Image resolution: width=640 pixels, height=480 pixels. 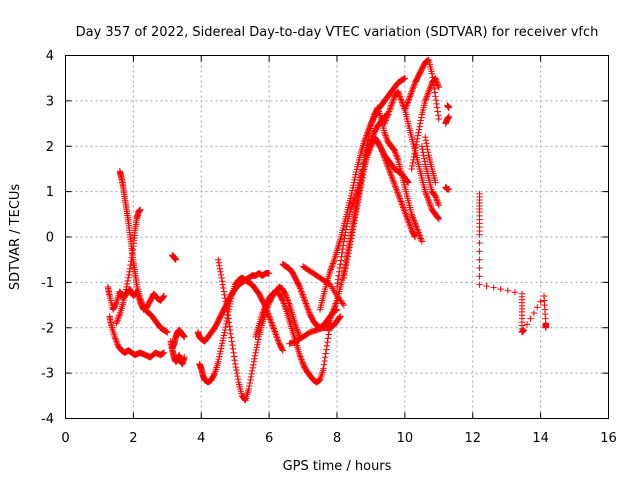 What do you see at coordinates (608, 438) in the screenshot?
I see `x-tick-label: 16` at bounding box center [608, 438].